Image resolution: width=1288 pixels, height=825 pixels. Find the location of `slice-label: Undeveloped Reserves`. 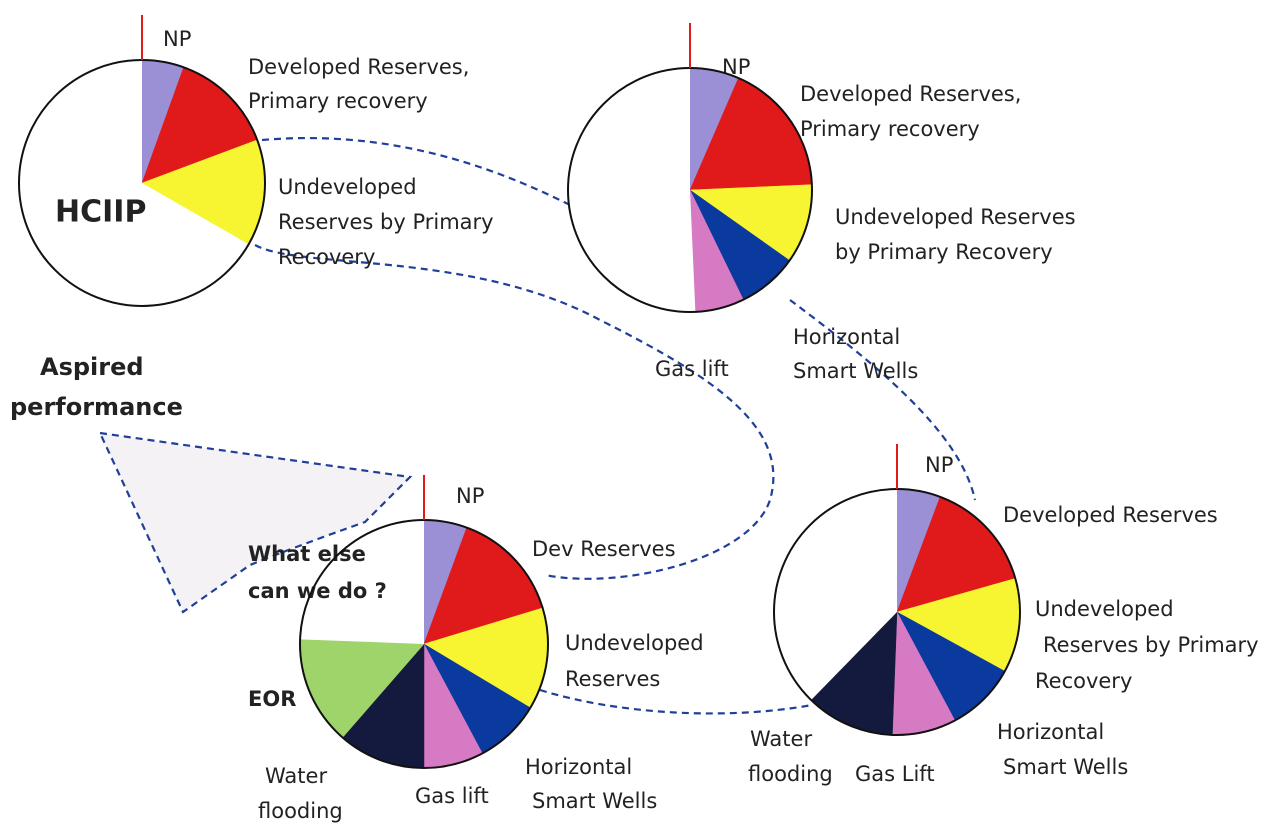

slice-label: Undeveloped Reserves is located at coordinates (955, 217).